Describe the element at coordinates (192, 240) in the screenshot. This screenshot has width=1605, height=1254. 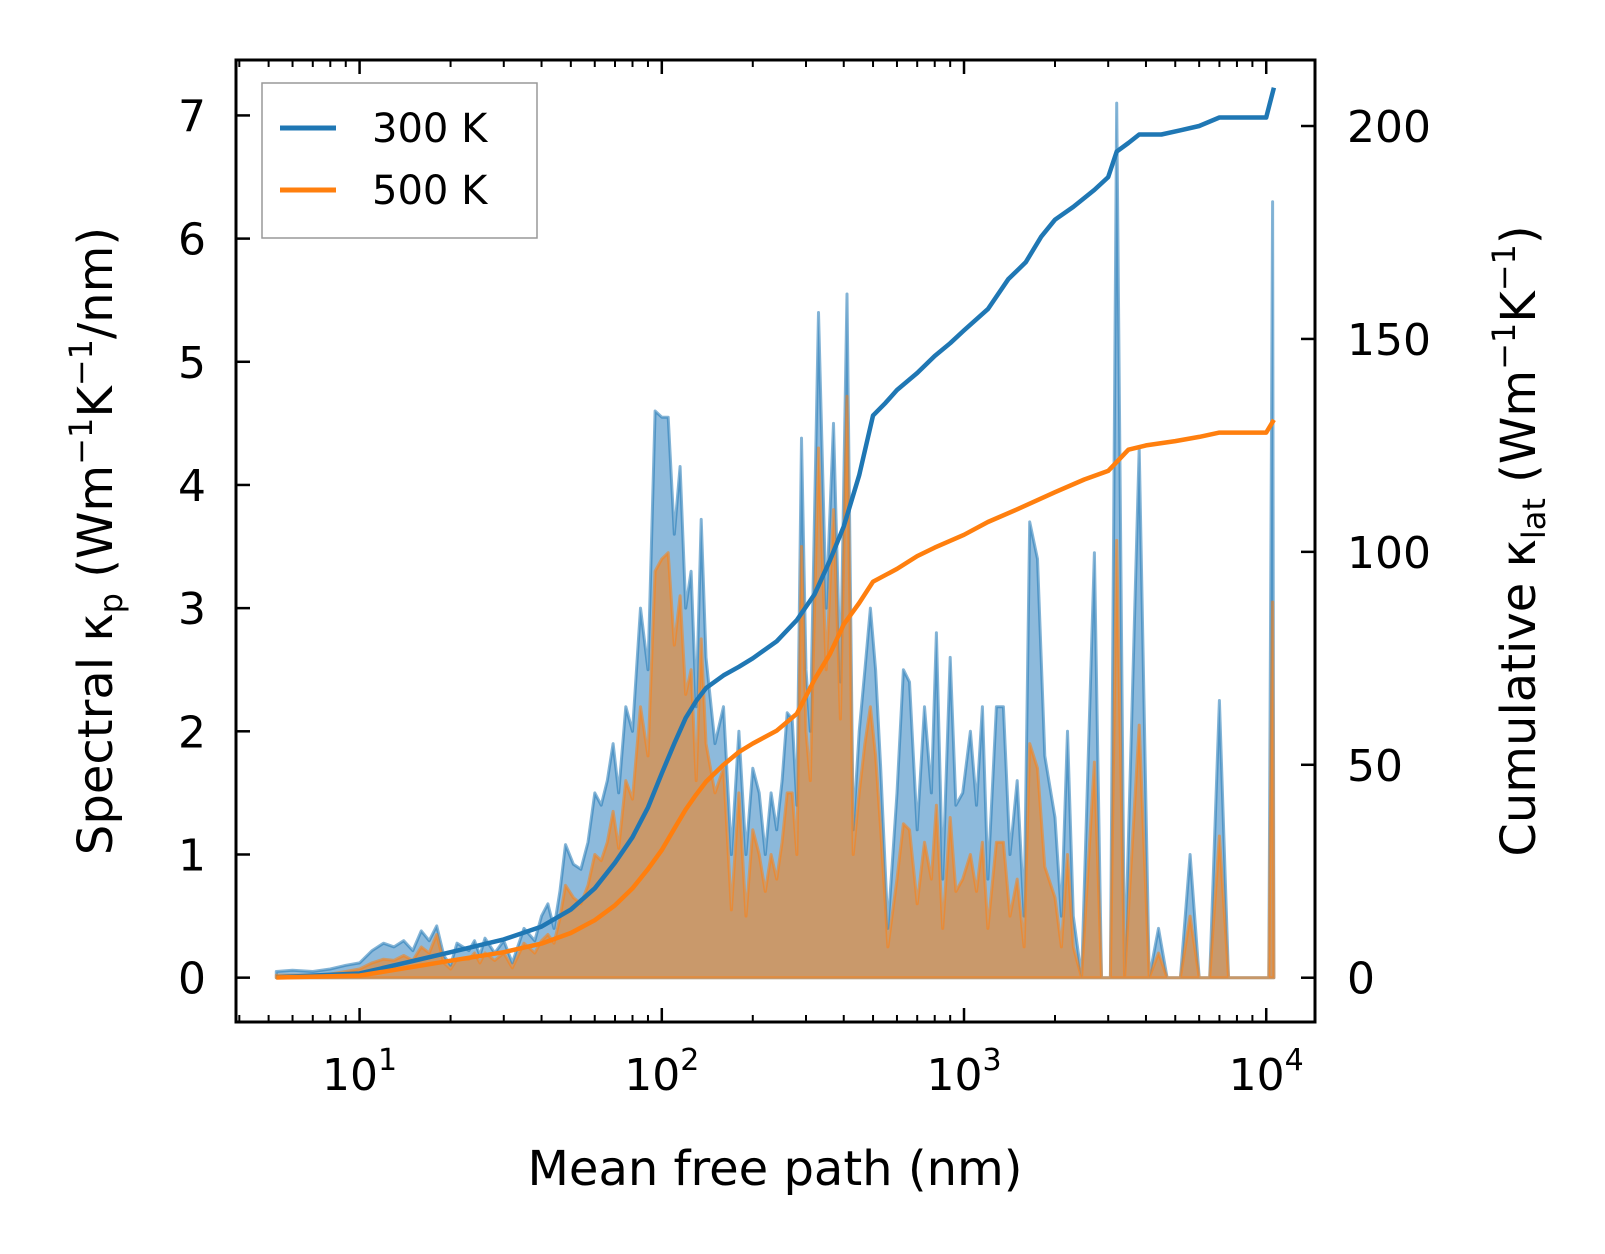
I see `y-left-tick-label: 6` at that location.